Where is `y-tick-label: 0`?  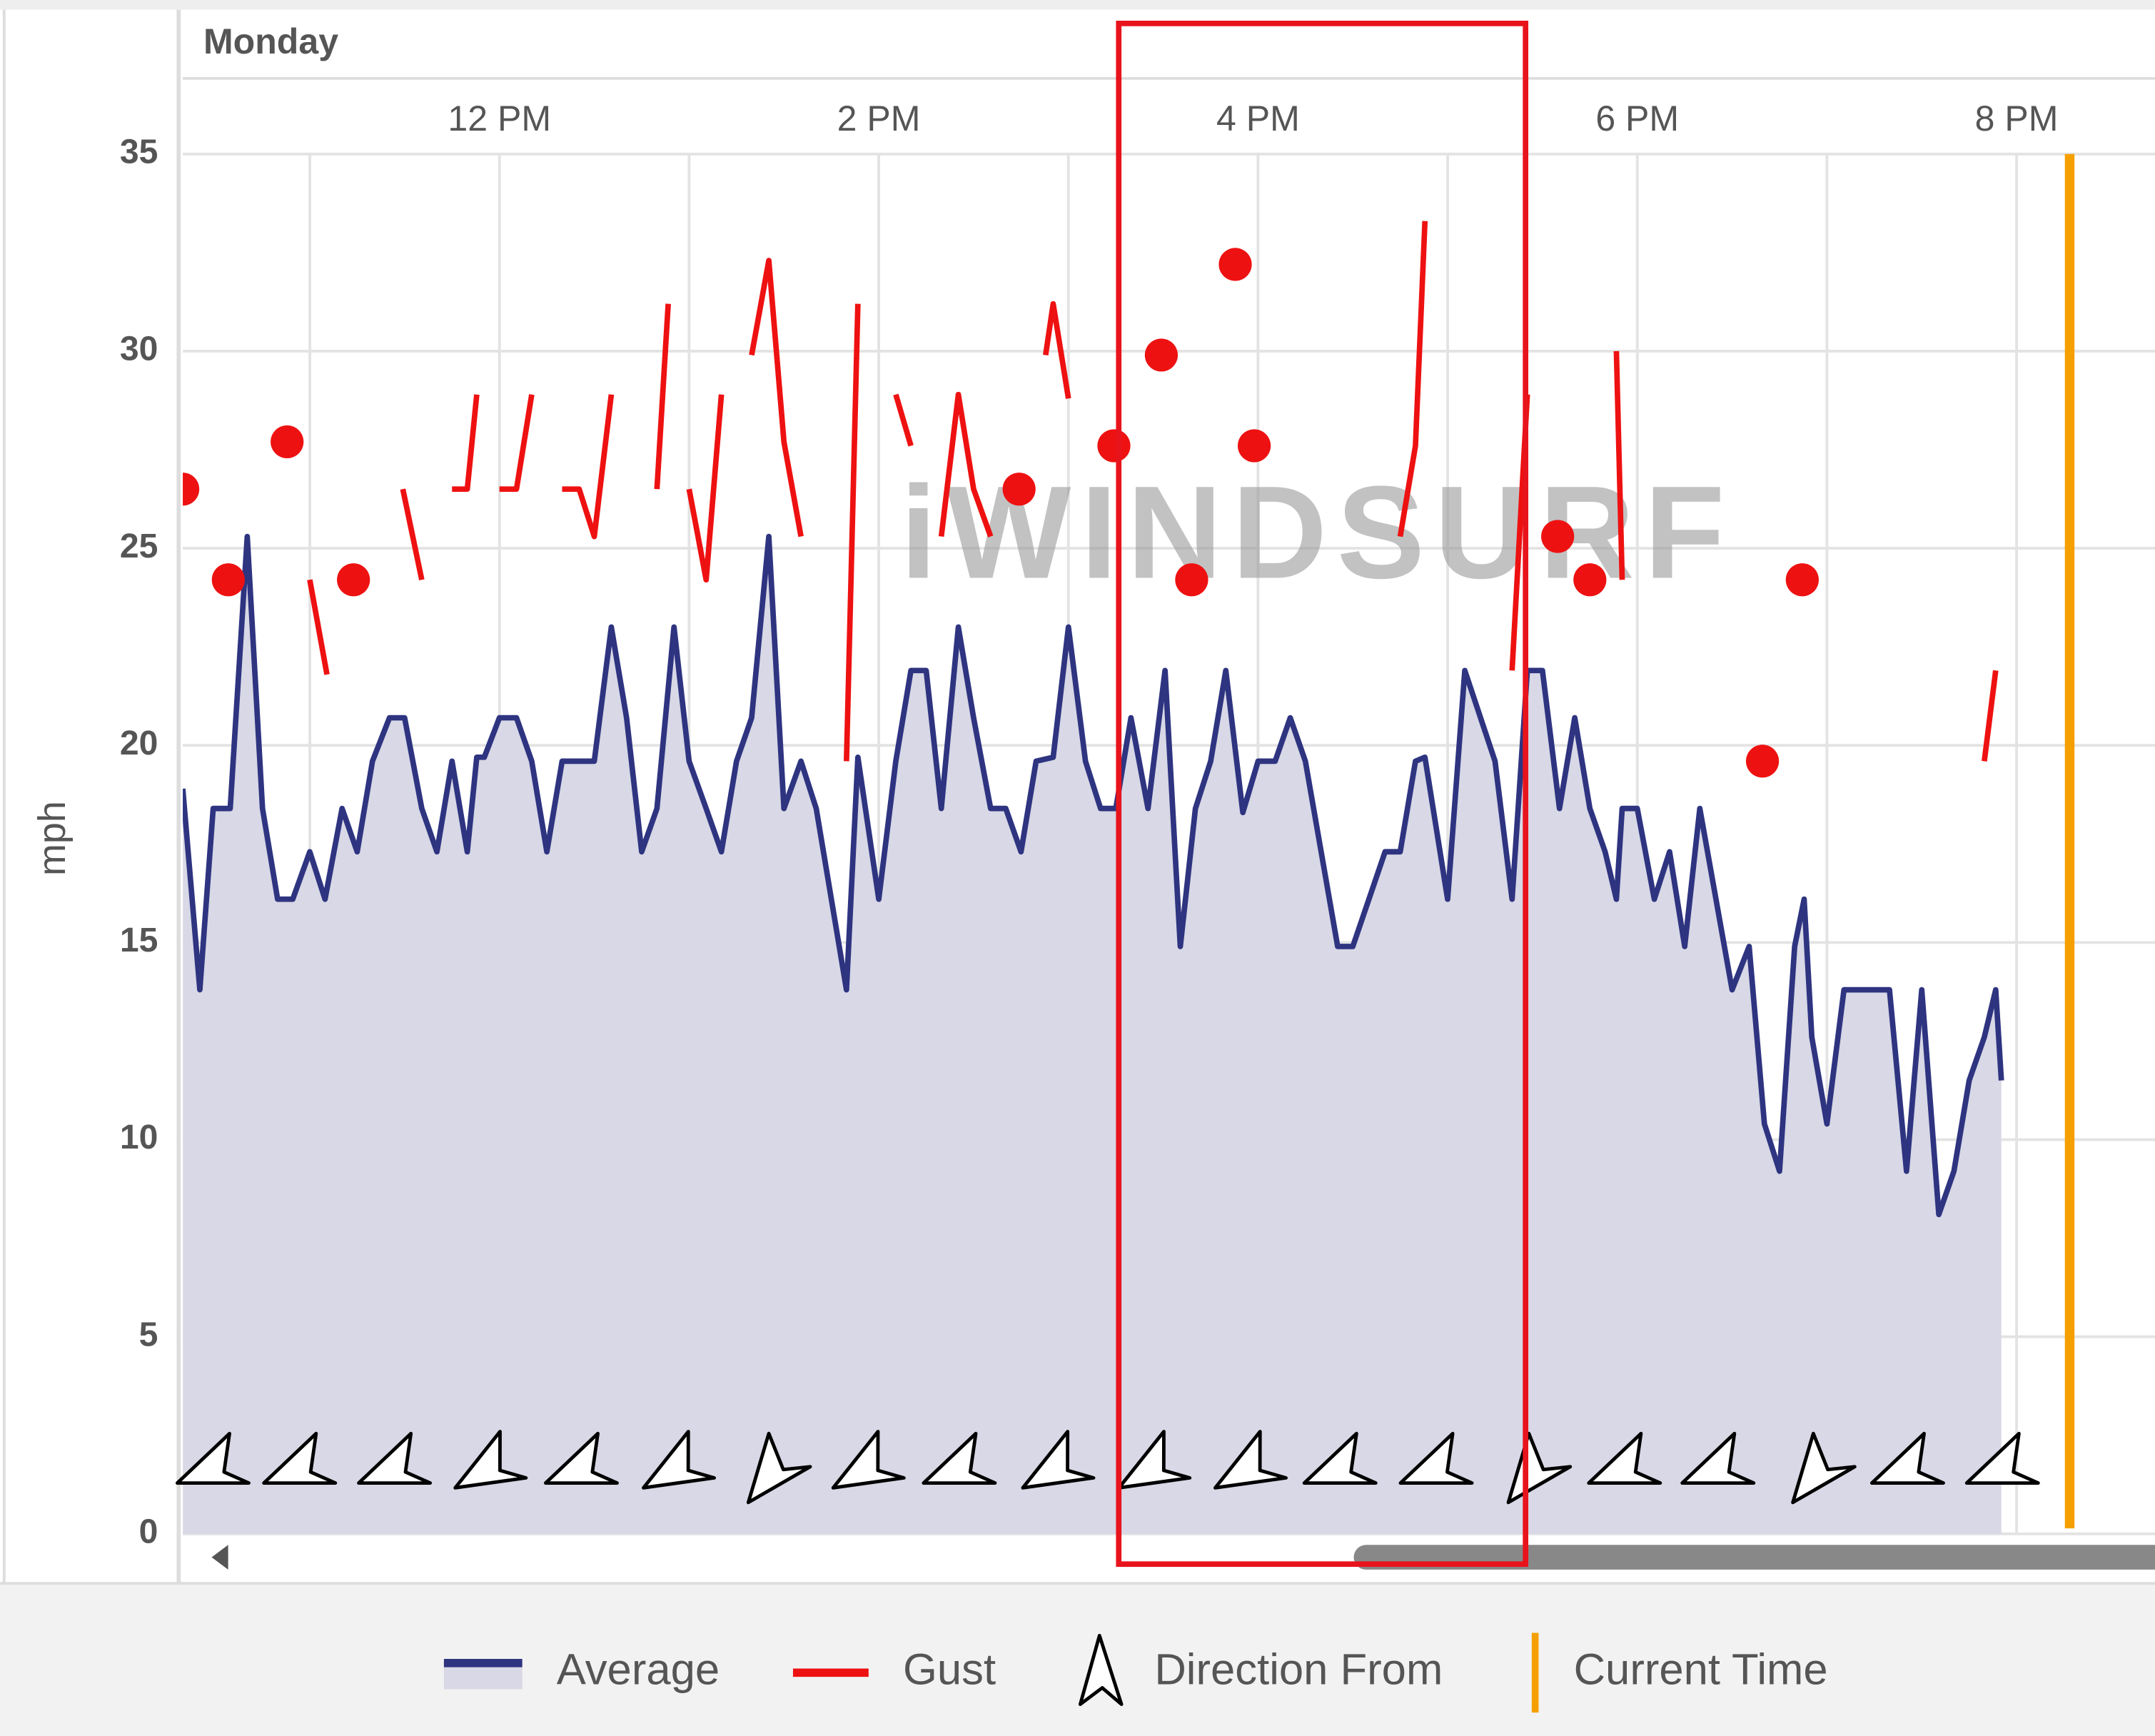 y-tick-label: 0 is located at coordinates (148, 1532).